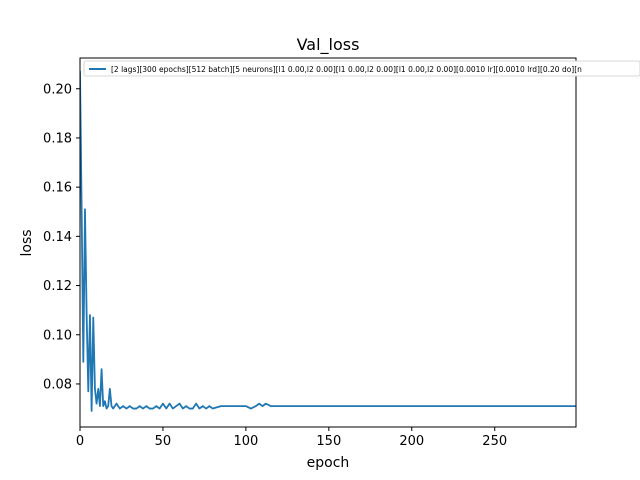 Image resolution: width=640 pixels, height=480 pixels. What do you see at coordinates (57, 138) in the screenshot?
I see `y-tick-label: 0.18` at bounding box center [57, 138].